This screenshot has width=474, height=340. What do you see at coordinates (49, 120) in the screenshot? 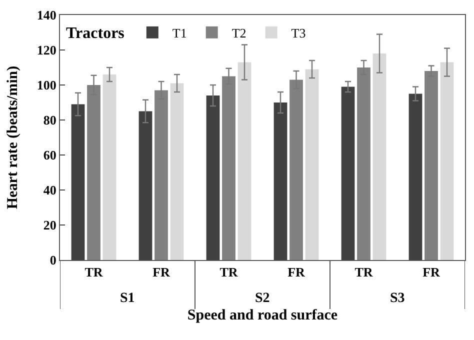
I see `y-tick-label: 80` at bounding box center [49, 120].